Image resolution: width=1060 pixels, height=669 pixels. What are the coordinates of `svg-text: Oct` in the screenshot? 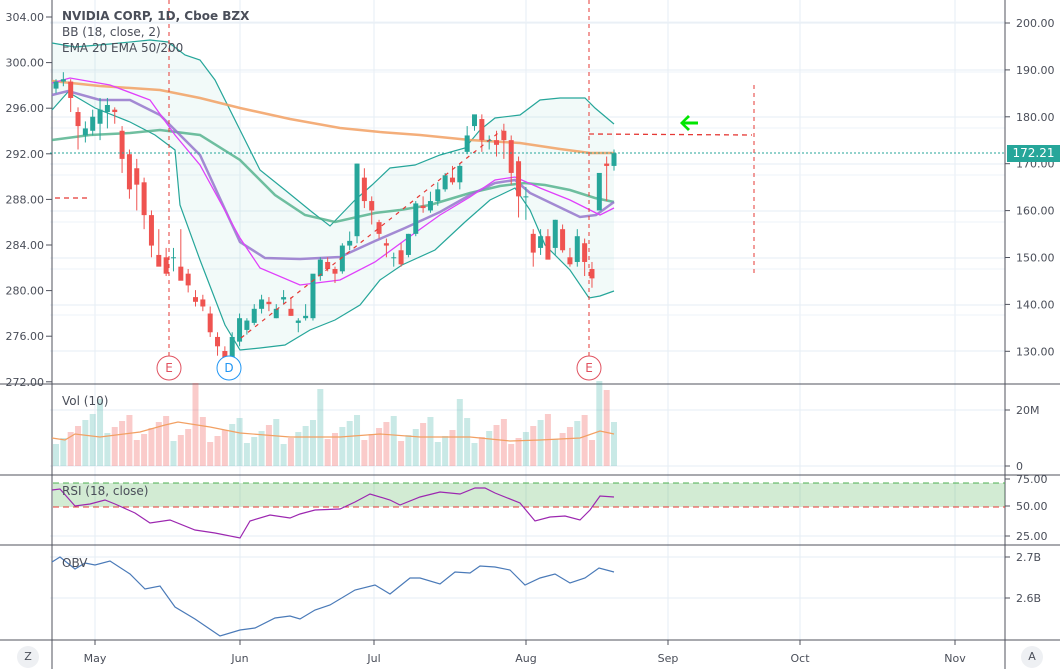 It's located at (800, 658).